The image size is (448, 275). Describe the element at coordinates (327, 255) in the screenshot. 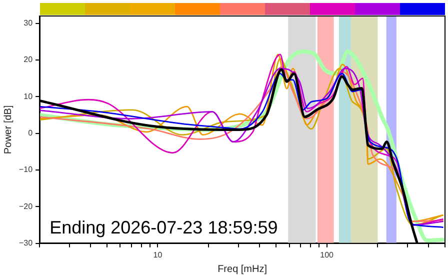

I see `x-tick-label: 100` at that location.